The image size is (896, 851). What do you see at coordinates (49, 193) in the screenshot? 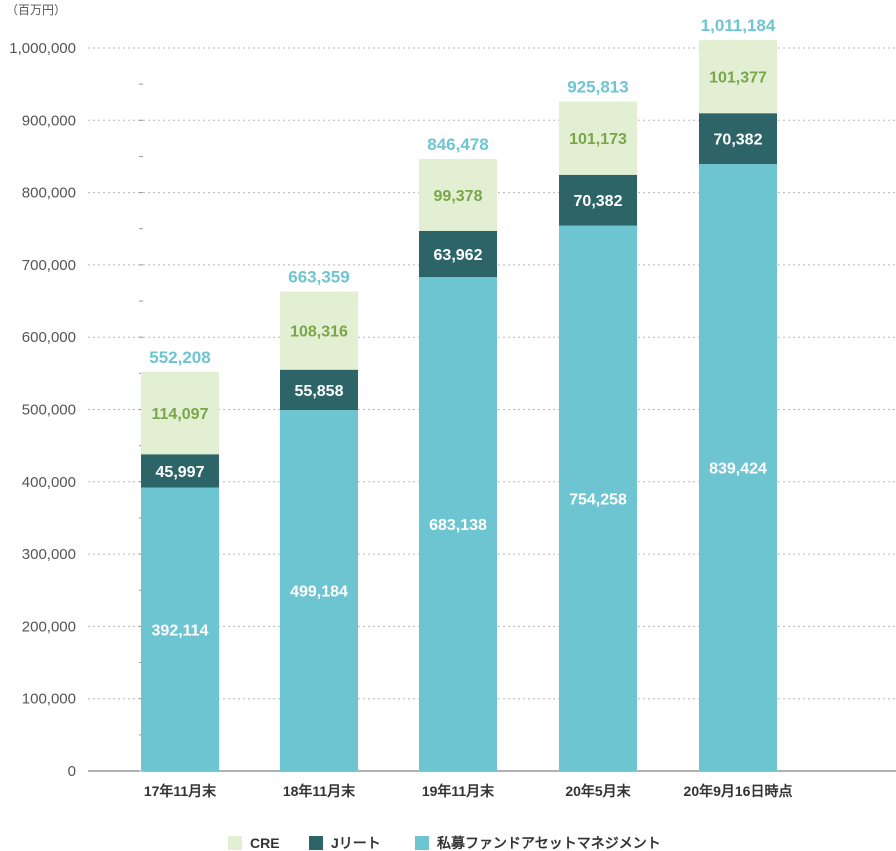
I see `y-tick-label: 800,000` at bounding box center [49, 193].